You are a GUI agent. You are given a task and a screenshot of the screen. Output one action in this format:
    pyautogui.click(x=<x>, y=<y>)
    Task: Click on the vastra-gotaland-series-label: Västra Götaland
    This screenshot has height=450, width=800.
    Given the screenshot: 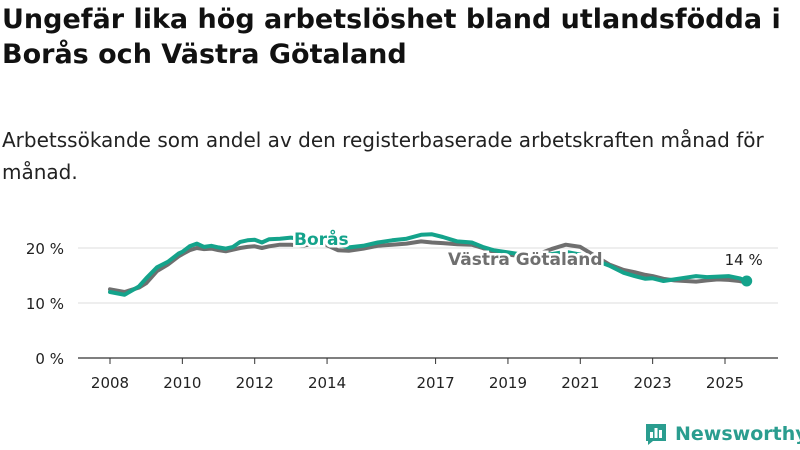 What is the action you would take?
    pyautogui.click(x=525, y=260)
    